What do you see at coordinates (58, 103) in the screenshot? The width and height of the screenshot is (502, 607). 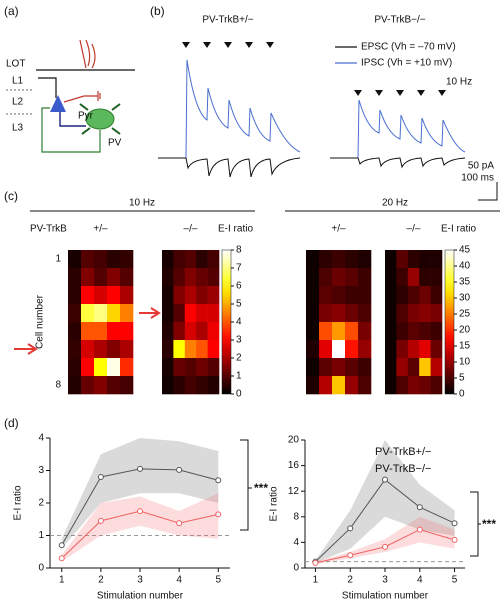 I see `pyr-cell` at bounding box center [58, 103].